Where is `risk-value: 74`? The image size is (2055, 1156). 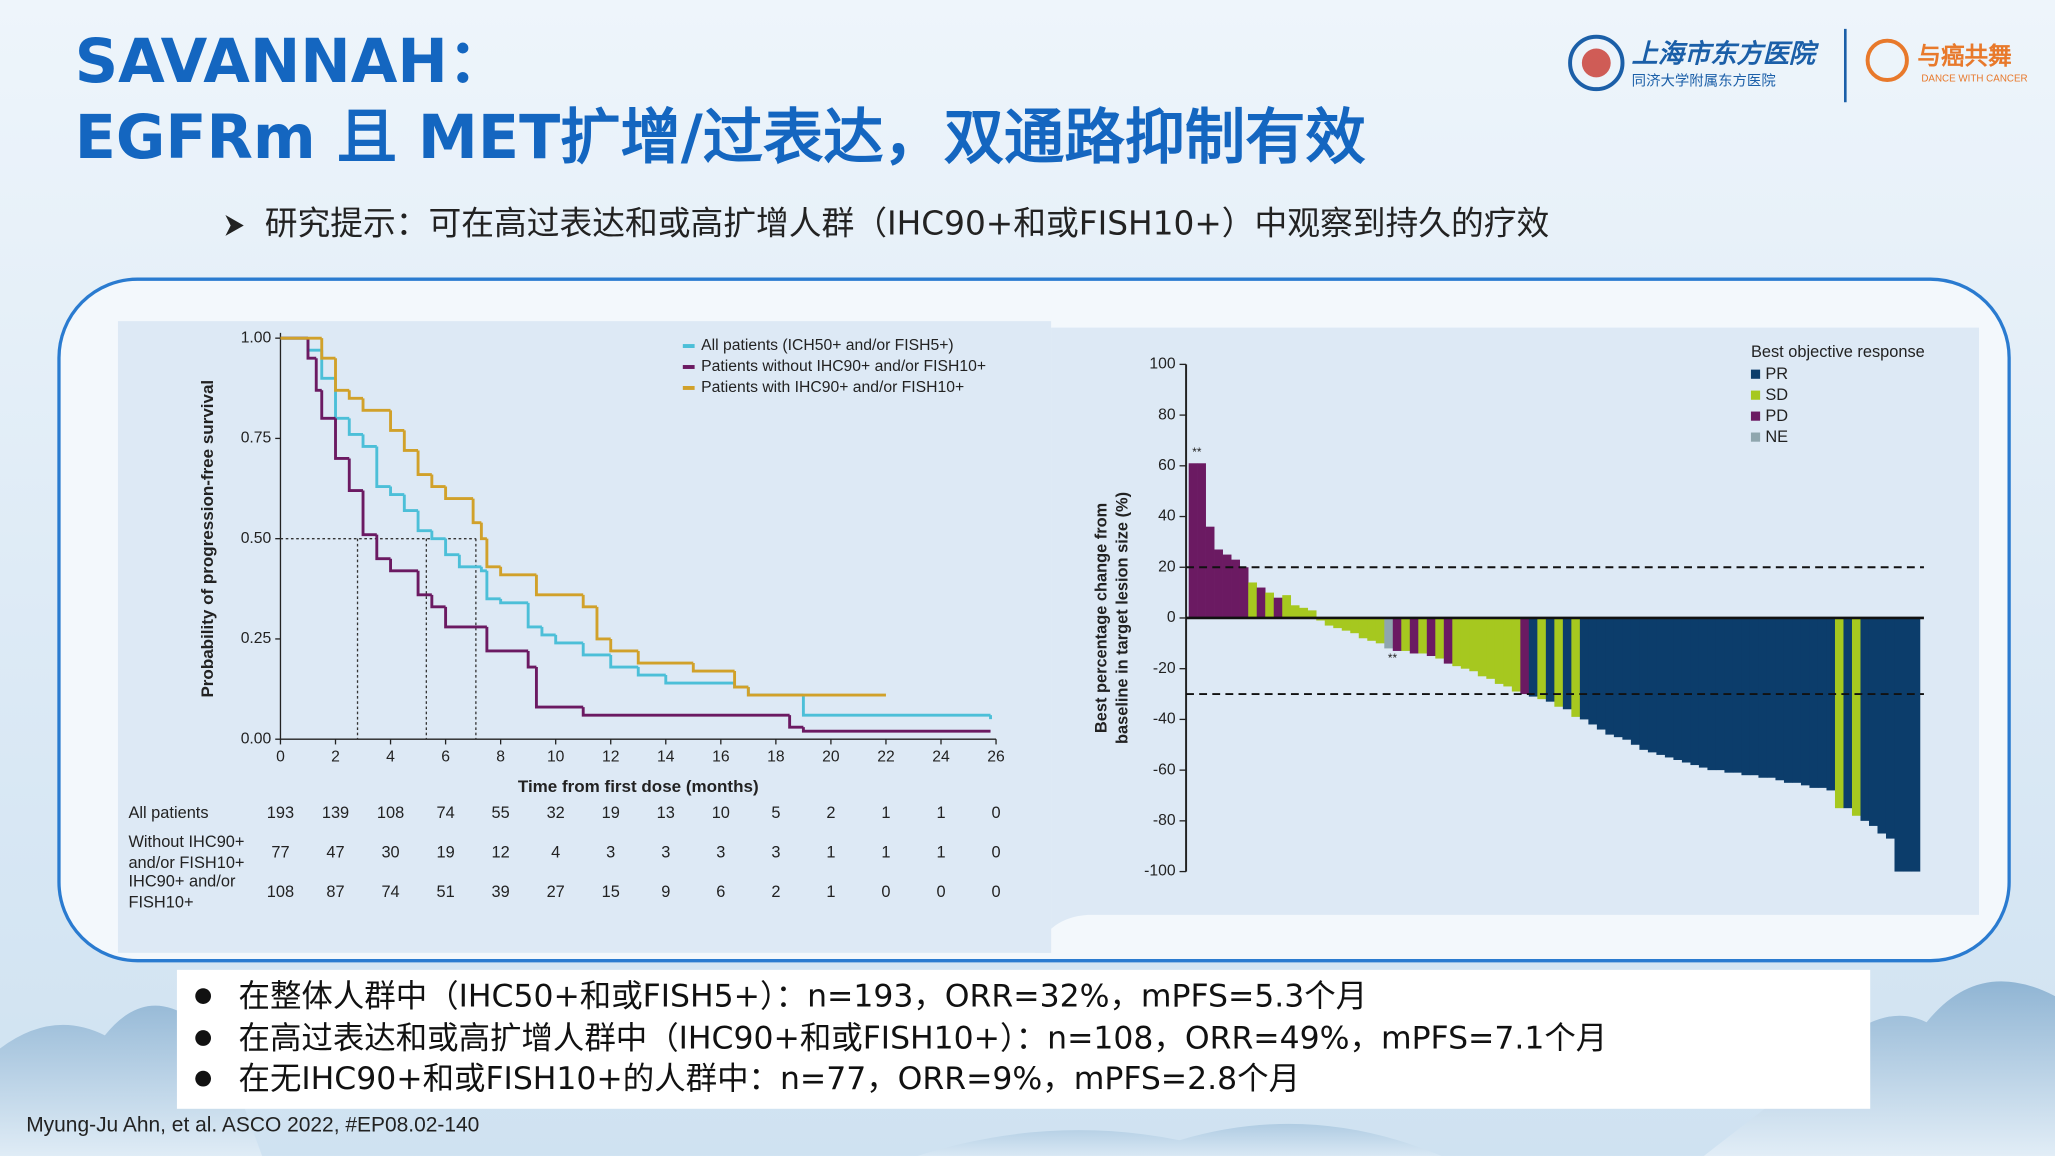 risk-value: 74 is located at coordinates (390, 892).